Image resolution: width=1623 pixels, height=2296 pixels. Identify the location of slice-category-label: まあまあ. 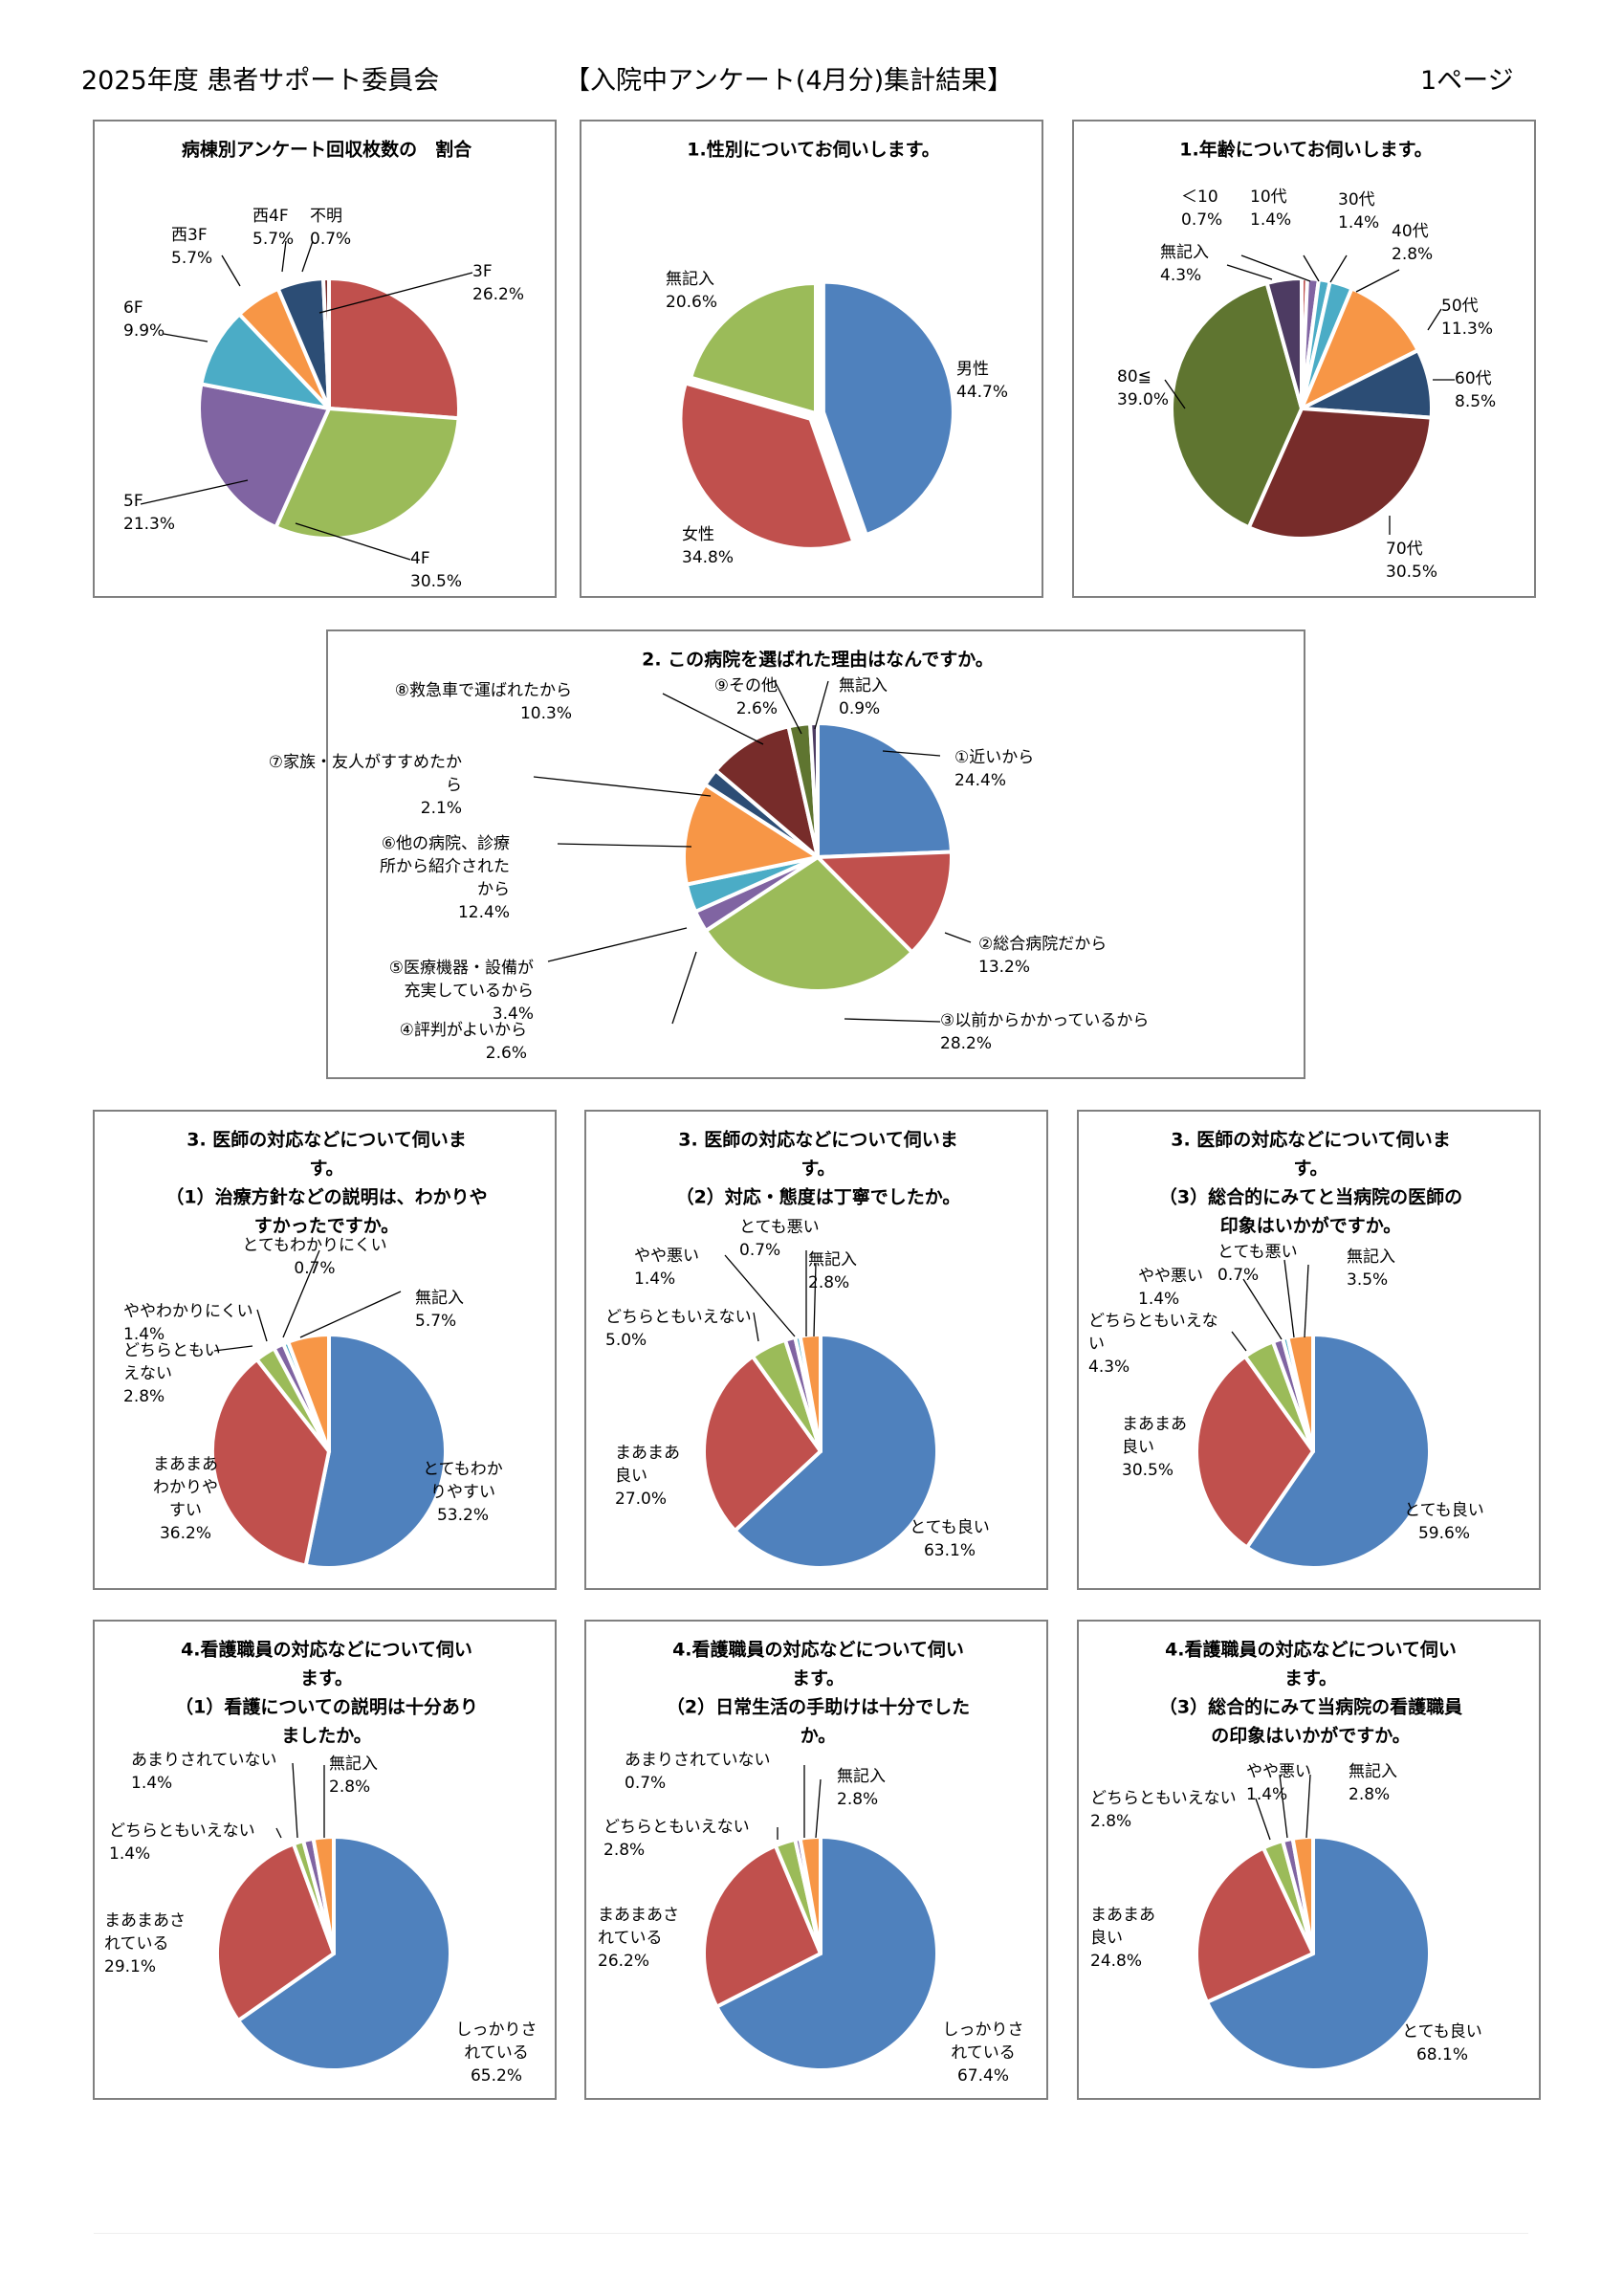
(647, 1453).